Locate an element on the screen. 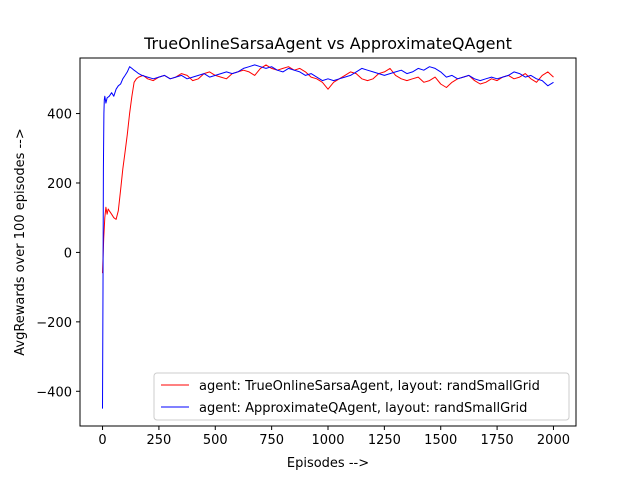  y-axis-label: AvgRewards over 100 episodes --> is located at coordinates (20, 241).